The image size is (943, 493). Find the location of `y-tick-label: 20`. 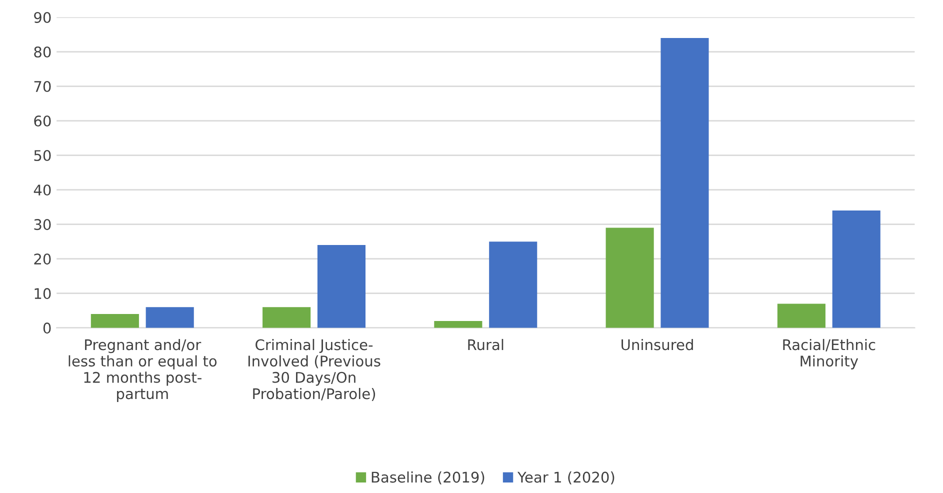

y-tick-label: 20 is located at coordinates (42, 259).